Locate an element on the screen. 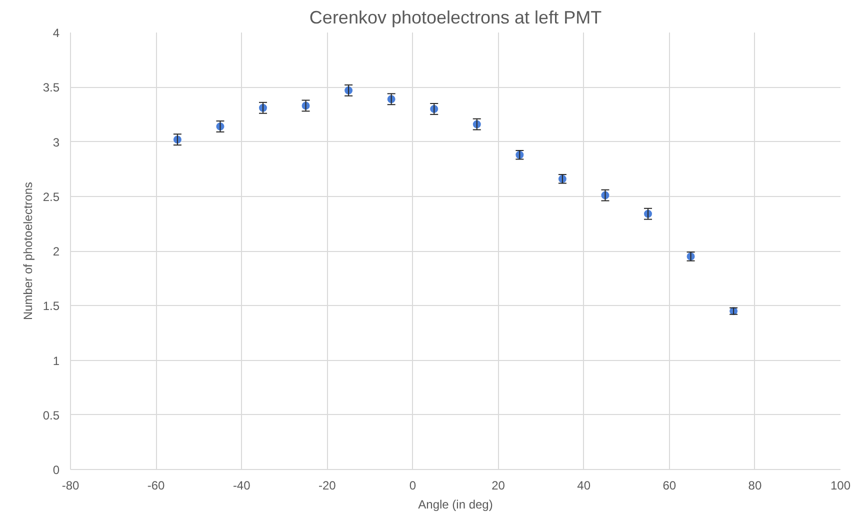 This screenshot has width=867, height=521. chart-title: Cerenkov photoelectrons at left PMT is located at coordinates (455, 18).